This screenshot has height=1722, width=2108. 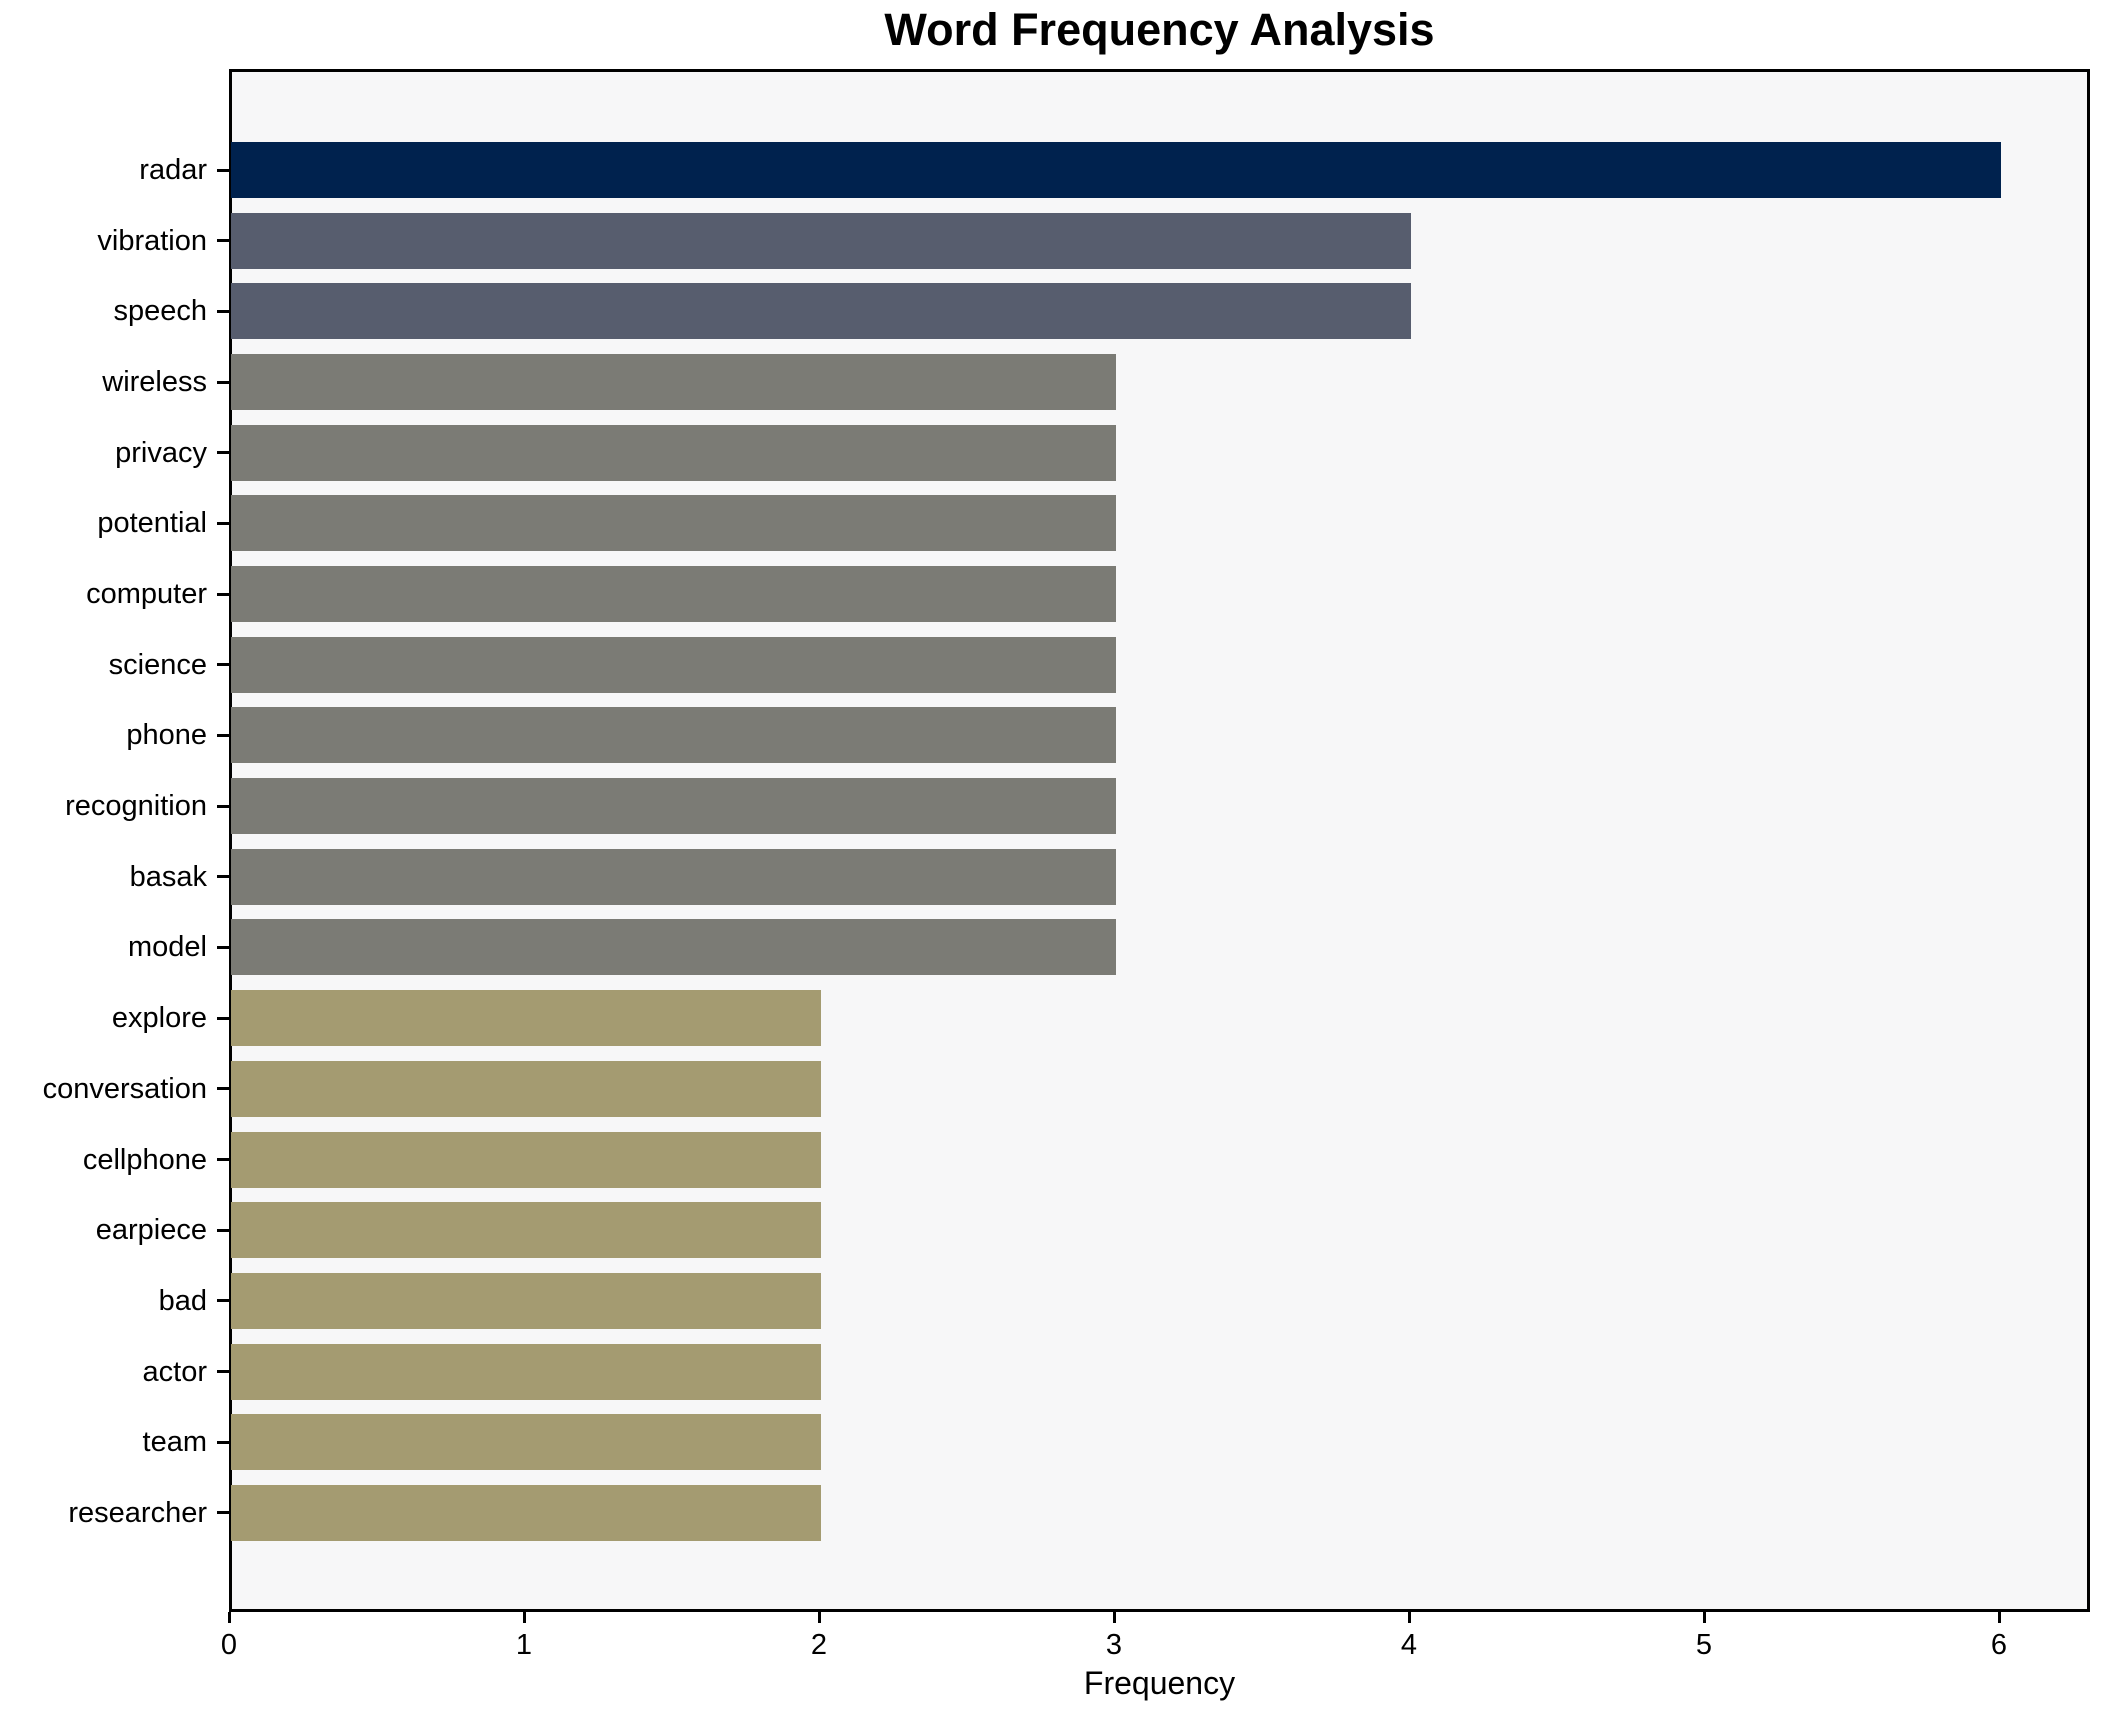 I want to click on bar-explore, so click(x=526, y=1018).